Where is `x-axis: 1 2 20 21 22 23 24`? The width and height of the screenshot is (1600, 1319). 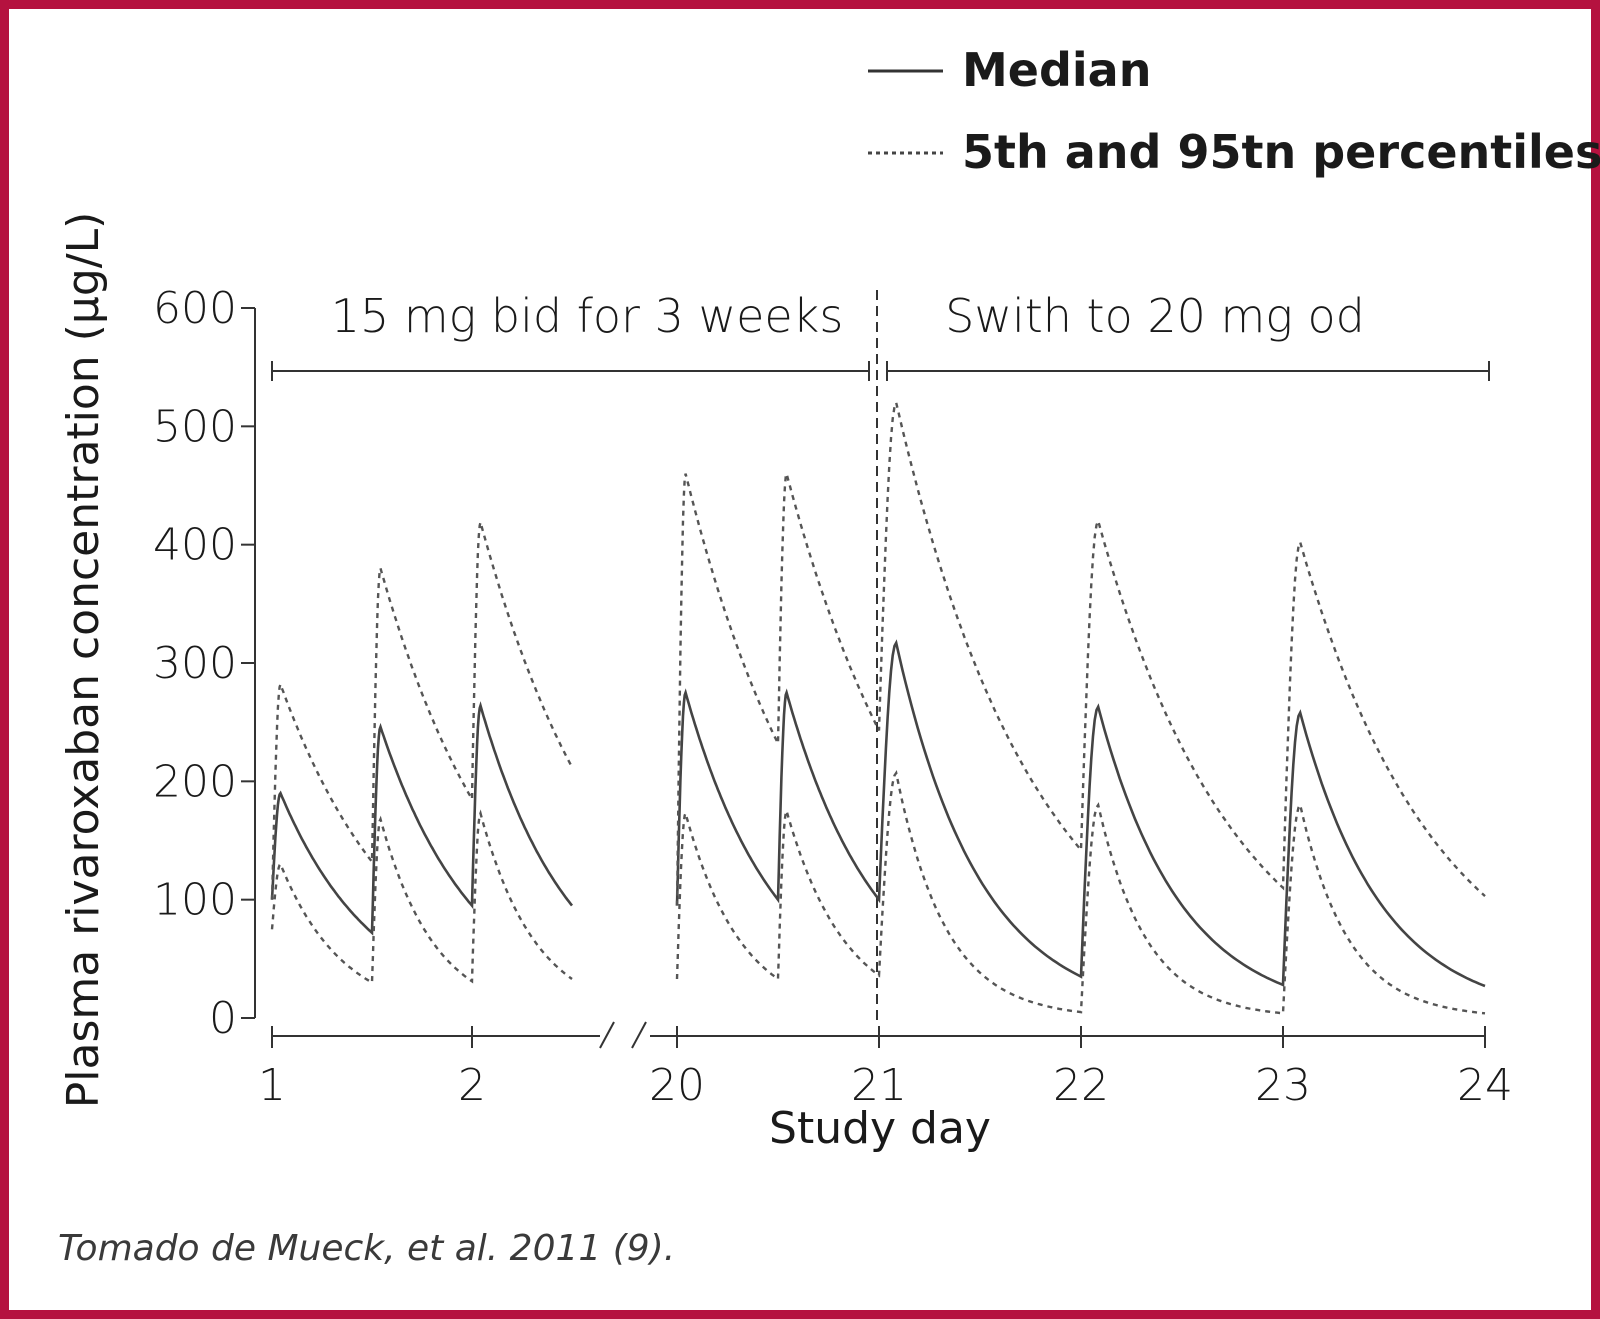 x-axis: 1 2 20 21 22 23 24 is located at coordinates (885, 1066).